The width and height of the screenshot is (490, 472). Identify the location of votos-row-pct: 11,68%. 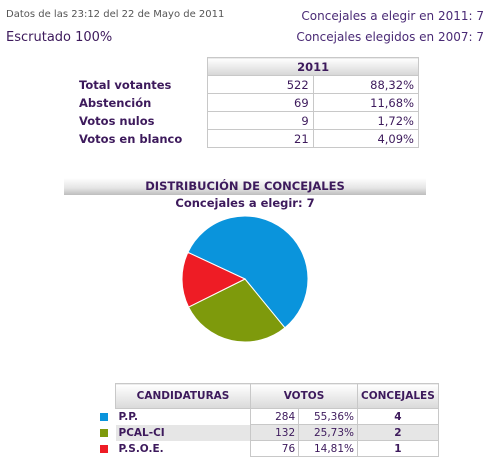
(366, 102).